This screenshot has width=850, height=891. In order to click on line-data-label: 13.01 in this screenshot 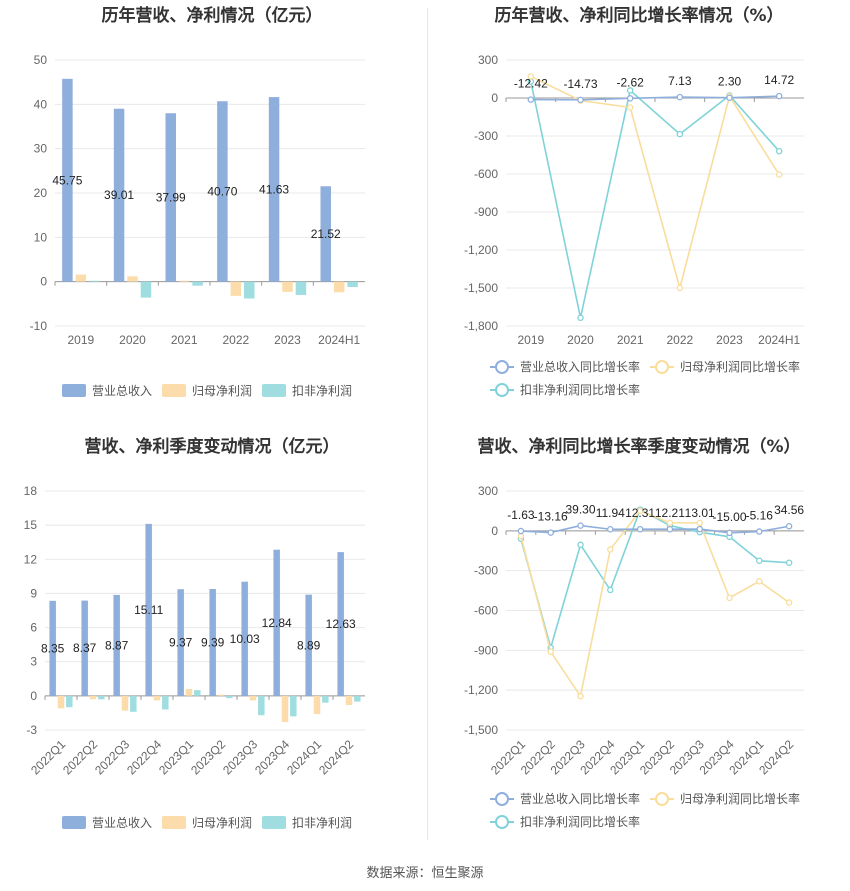, I will do `click(700, 513)`.